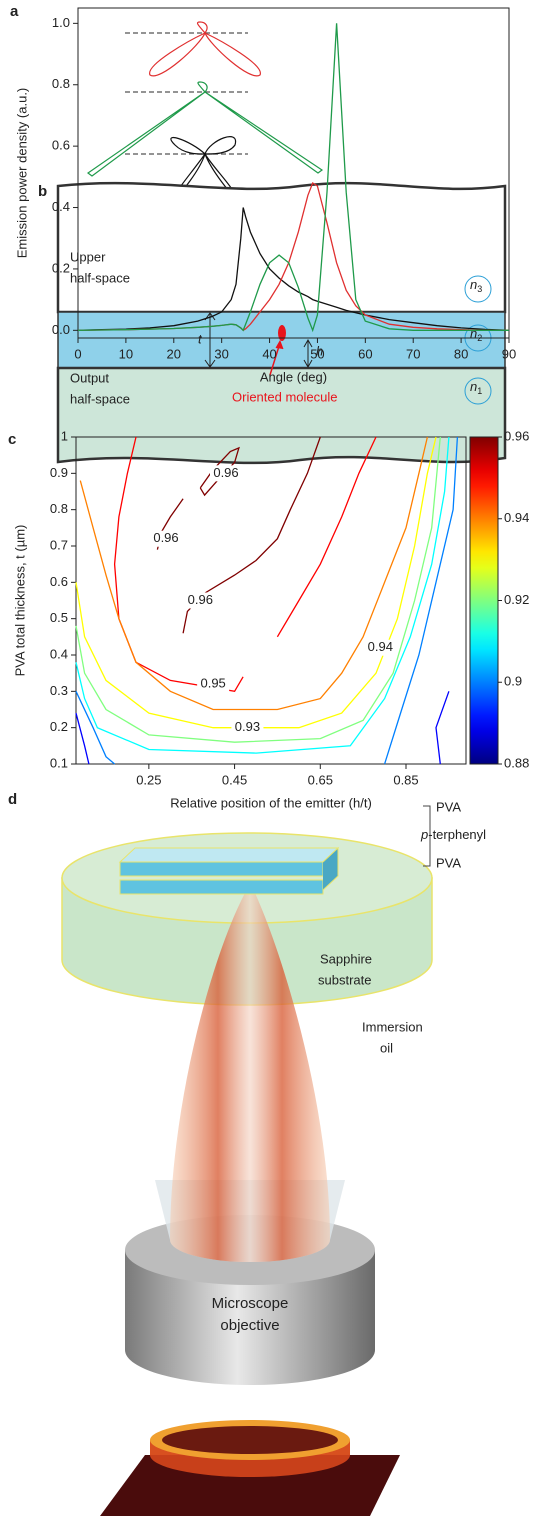 This screenshot has height=1516, width=541. What do you see at coordinates (516, 435) in the screenshot?
I see `colorbar-tick-label: 0.96` at bounding box center [516, 435].